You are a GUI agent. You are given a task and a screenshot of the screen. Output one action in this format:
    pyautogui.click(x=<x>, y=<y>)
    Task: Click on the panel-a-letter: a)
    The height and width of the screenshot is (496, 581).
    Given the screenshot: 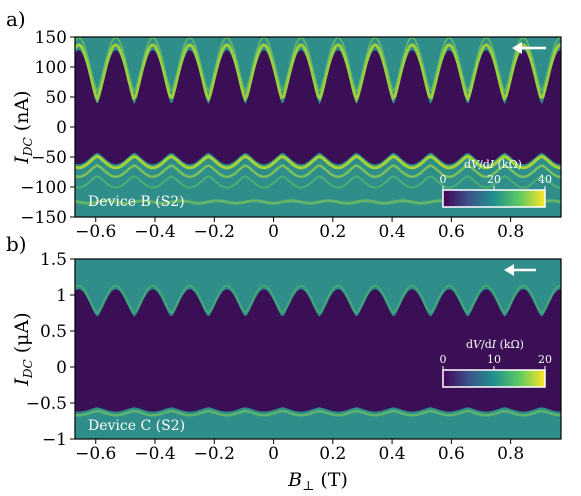 What is the action you would take?
    pyautogui.click(x=16, y=19)
    